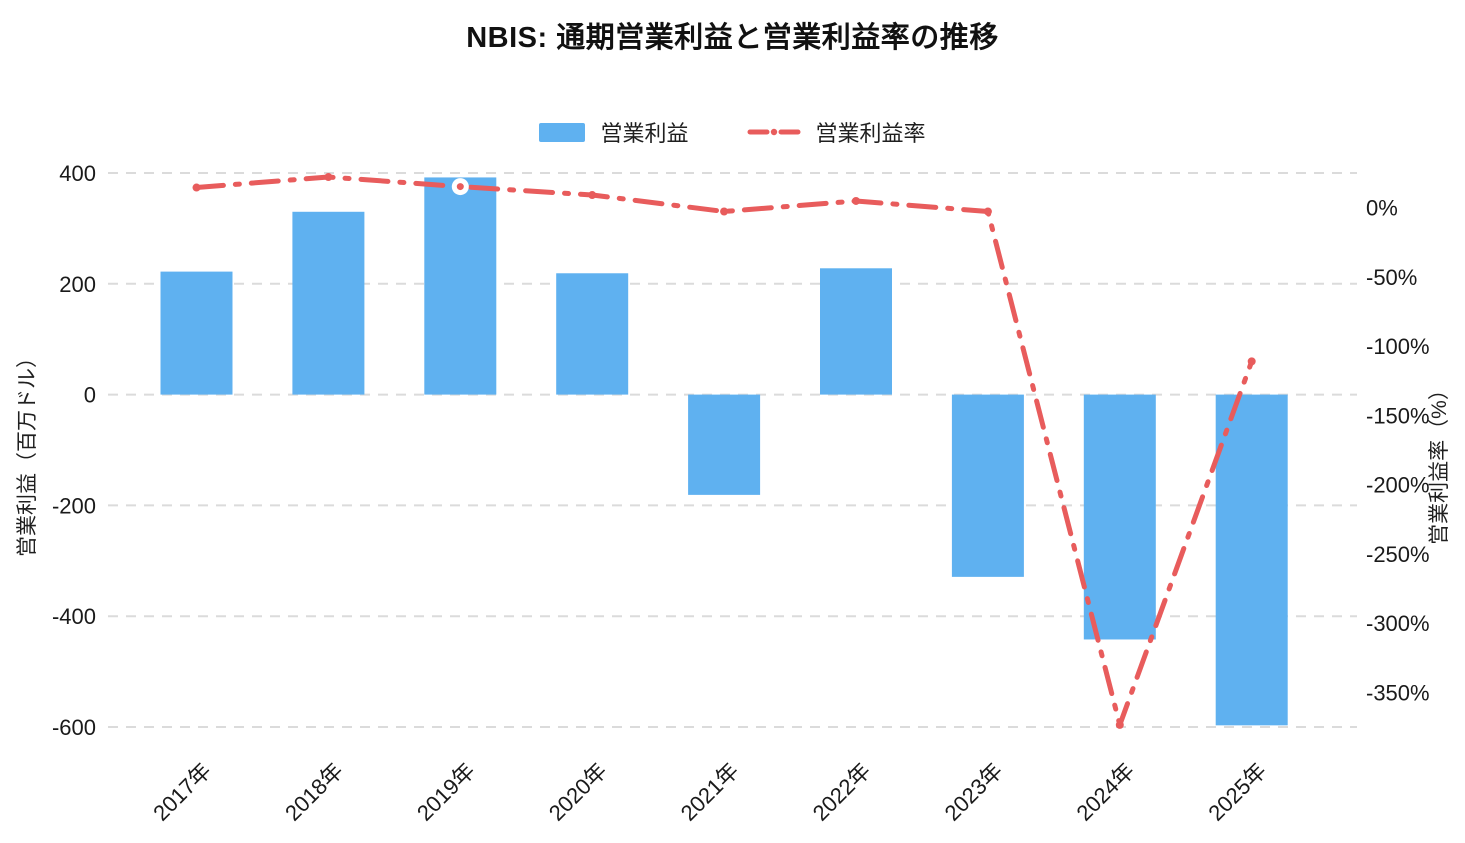 This screenshot has height=843, width=1465. Describe the element at coordinates (562, 132) in the screenshot. I see `legend-bar-swatch` at that location.